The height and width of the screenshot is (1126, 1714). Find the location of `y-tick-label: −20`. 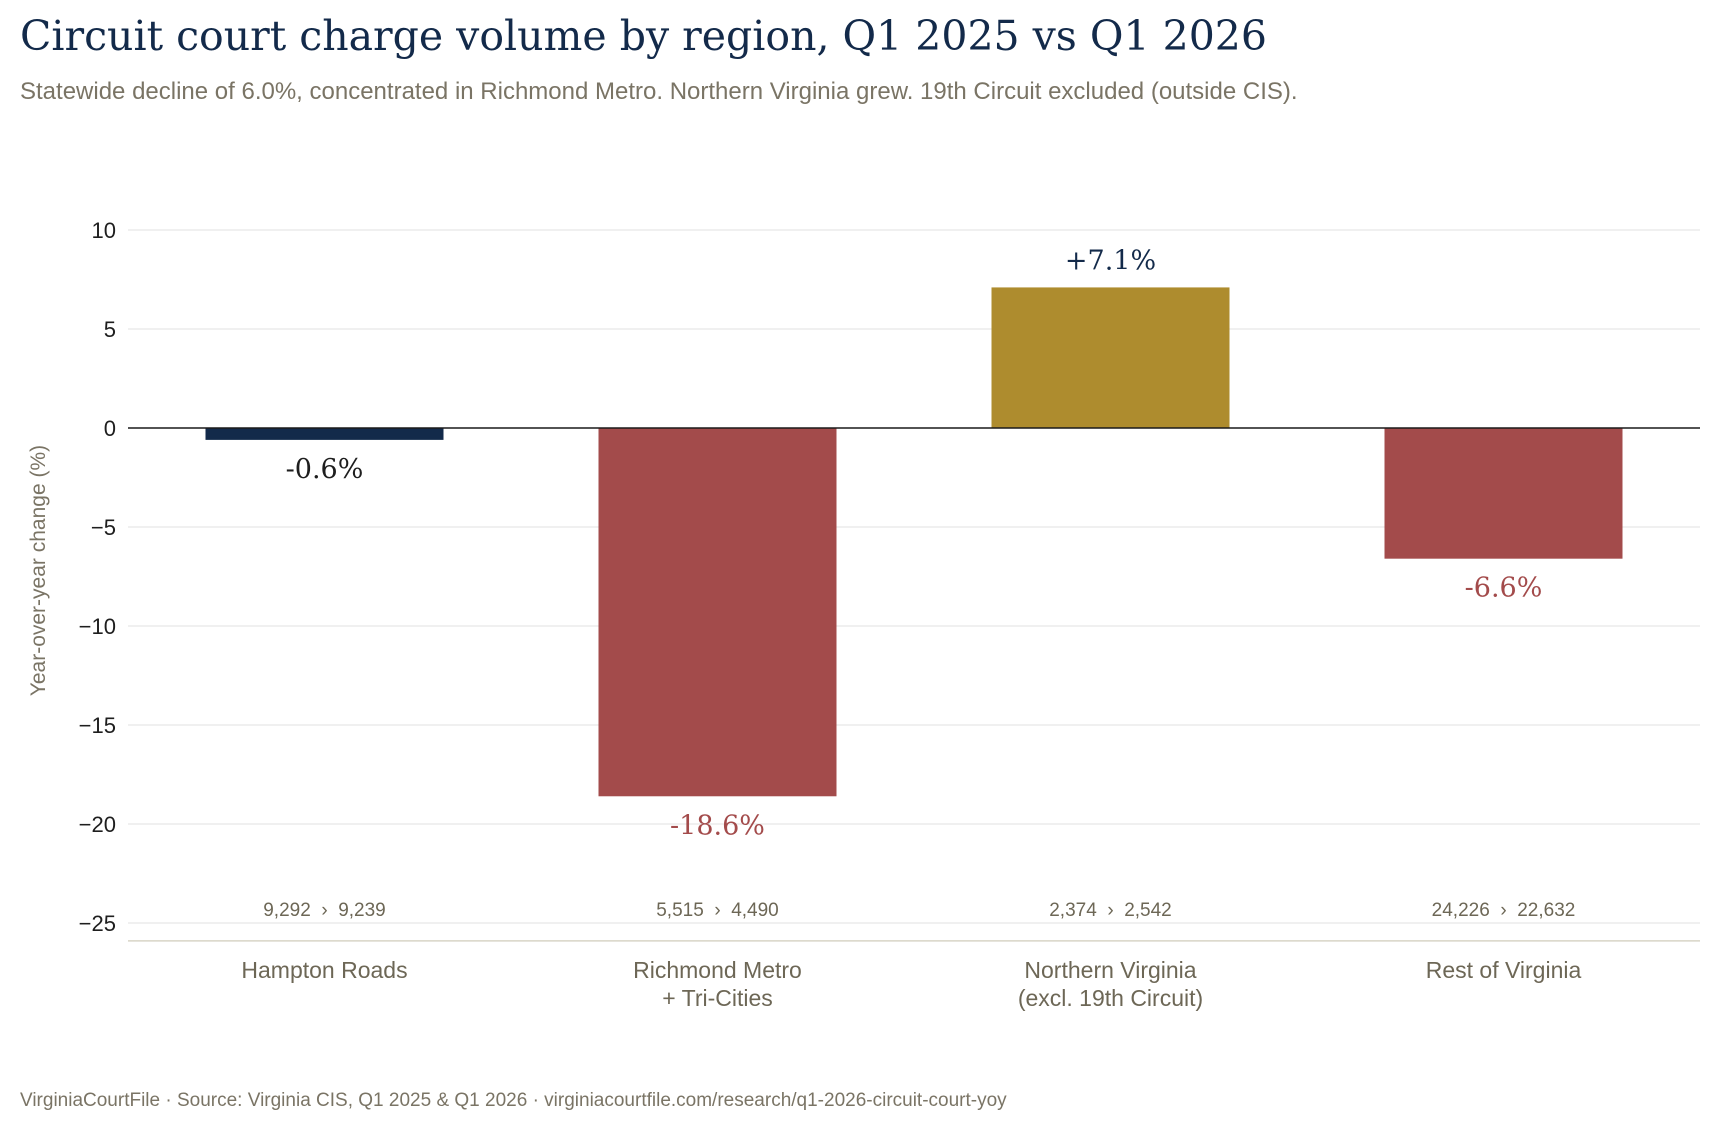

y-tick-label: −20 is located at coordinates (97, 824).